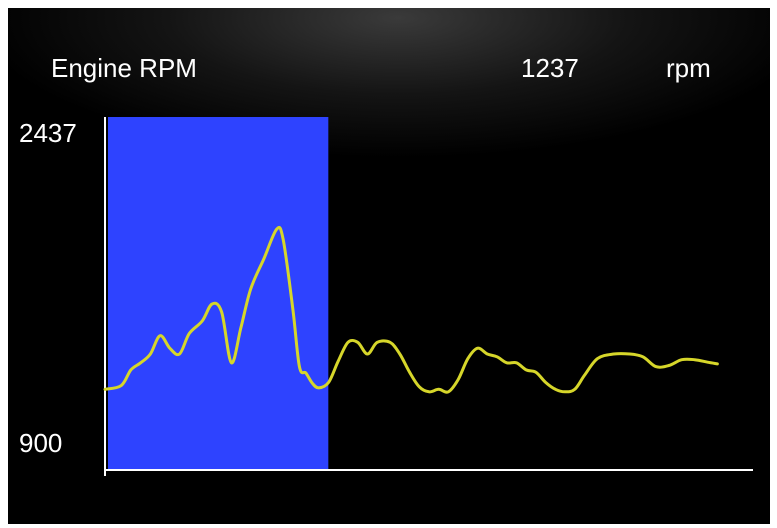 The height and width of the screenshot is (528, 777). I want to click on chart-title: Engine RPM, so click(124, 68).